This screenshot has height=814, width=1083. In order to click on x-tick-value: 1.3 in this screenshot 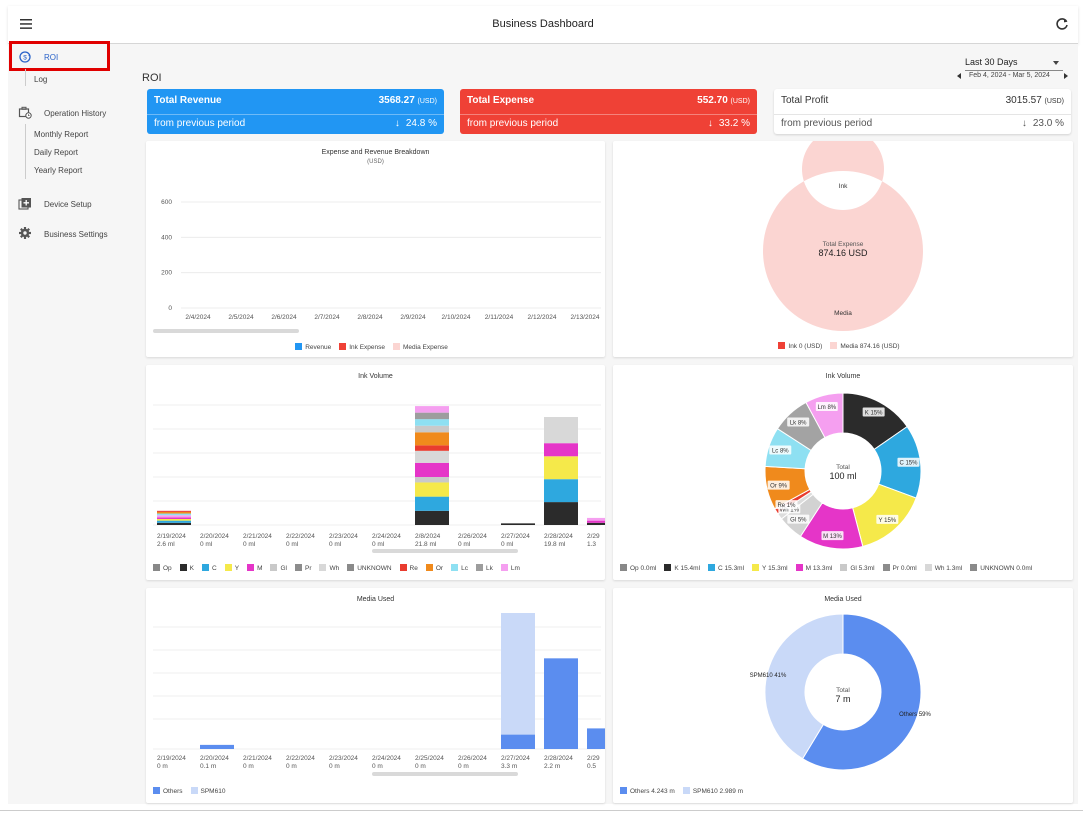, I will do `click(591, 544)`.